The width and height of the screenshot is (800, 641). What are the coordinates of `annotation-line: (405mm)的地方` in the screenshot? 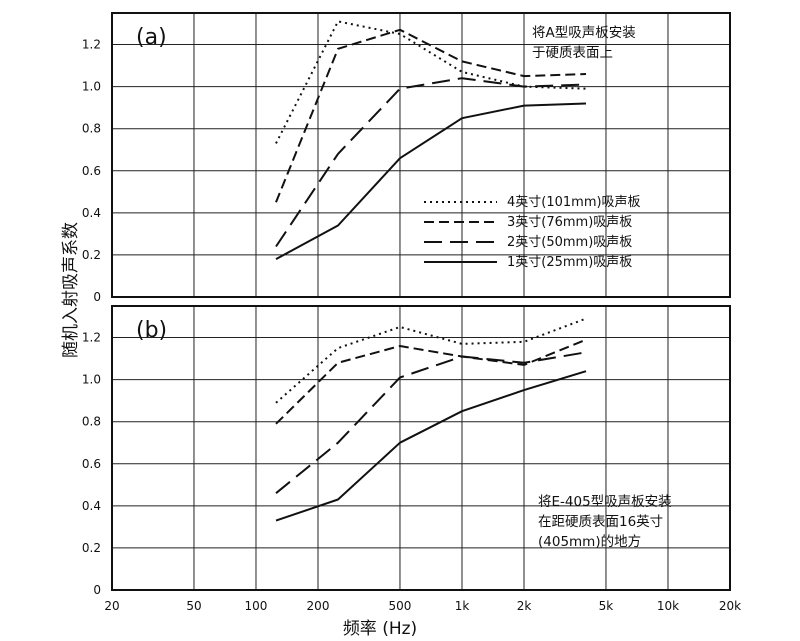 It's located at (589, 542).